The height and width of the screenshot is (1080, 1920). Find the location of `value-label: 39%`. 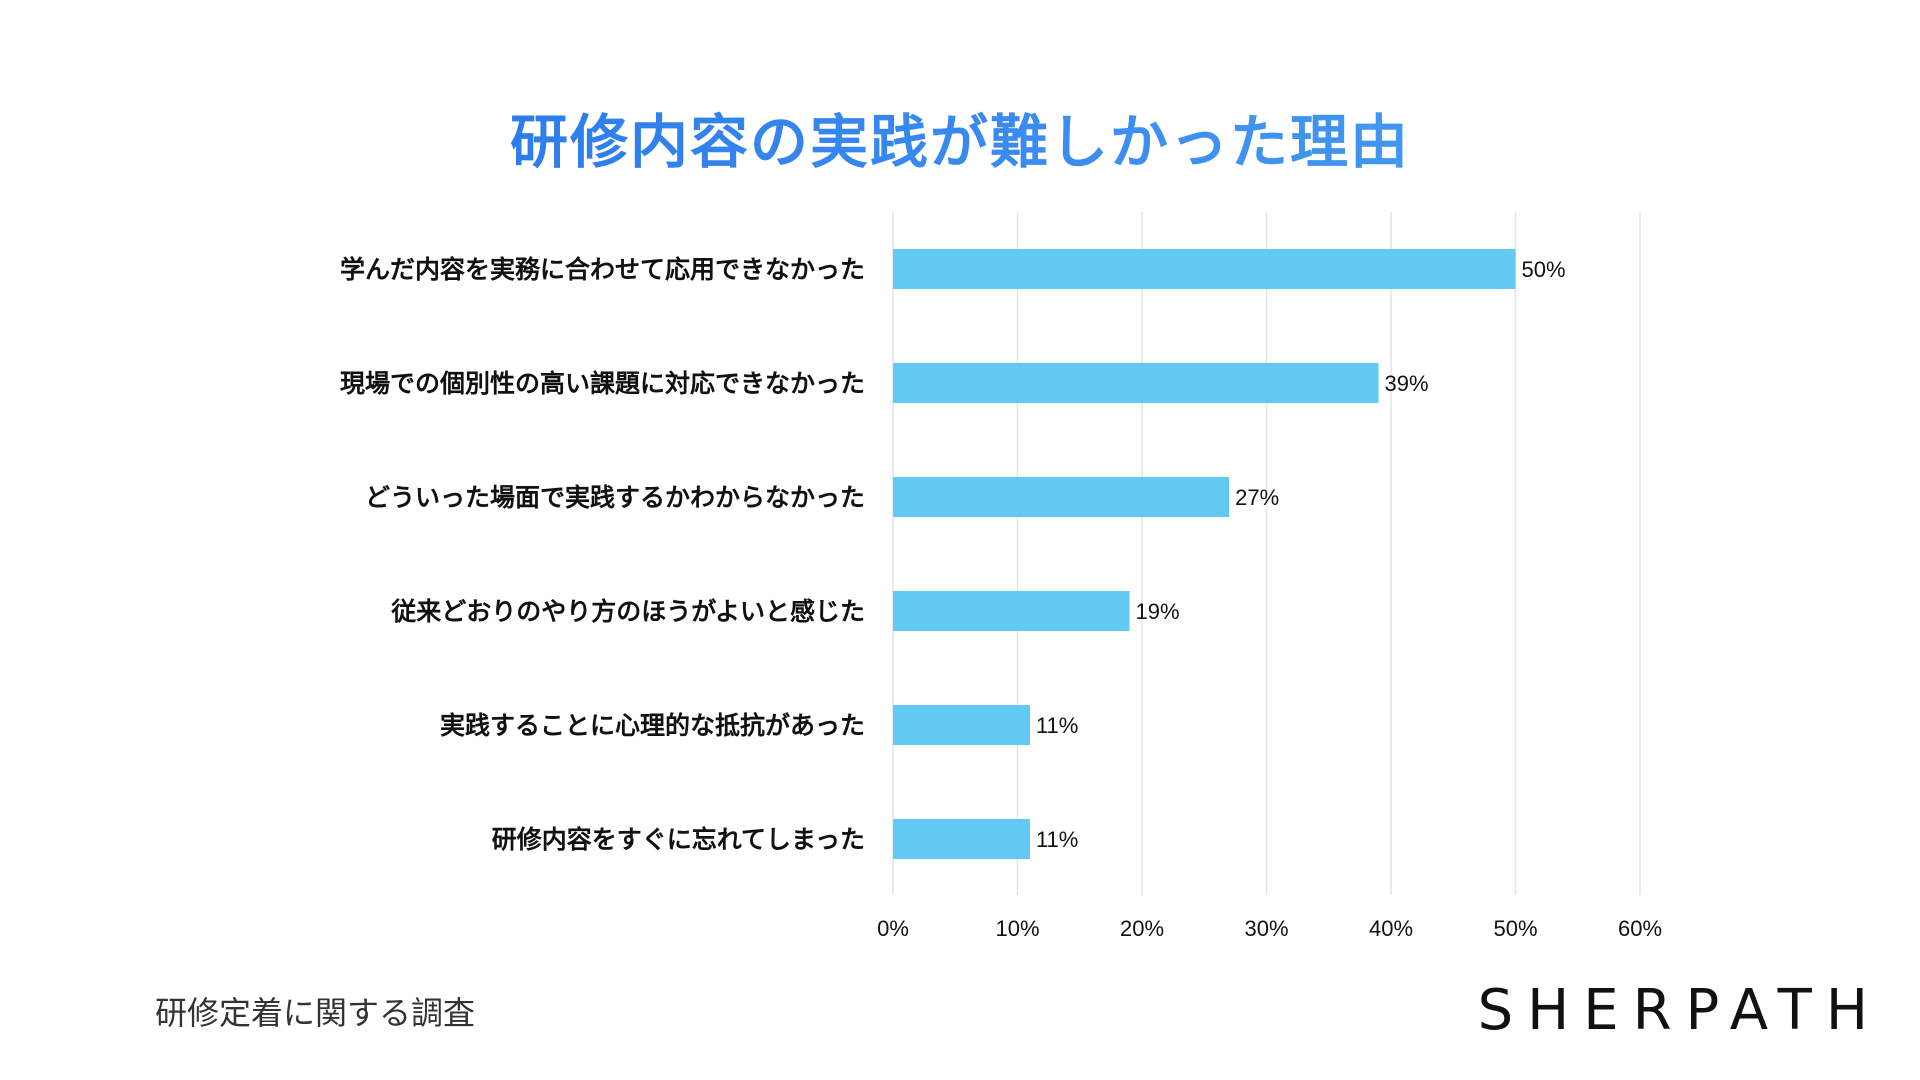

value-label: 39% is located at coordinates (1407, 383).